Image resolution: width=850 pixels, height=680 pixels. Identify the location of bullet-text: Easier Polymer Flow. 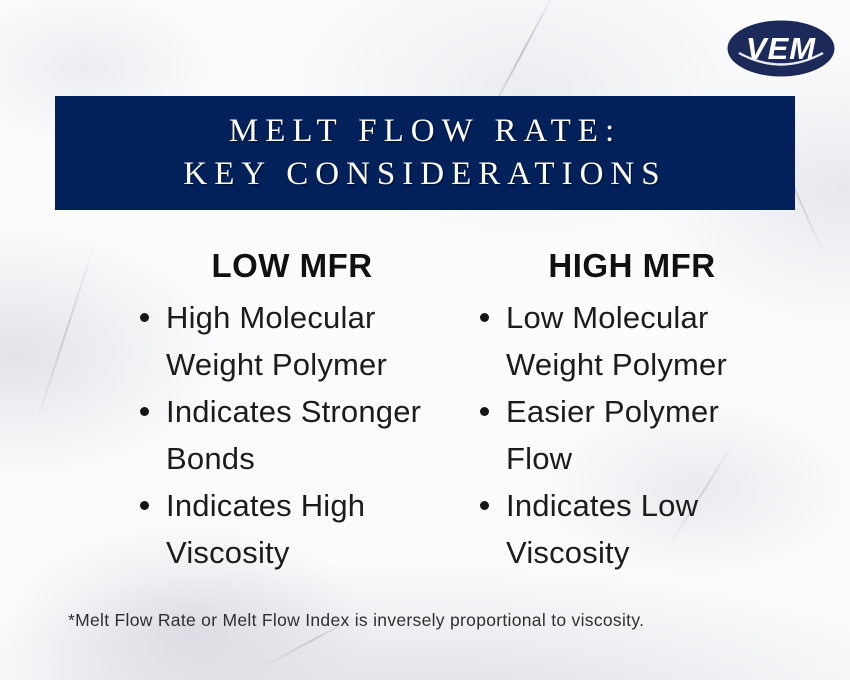
(612, 435).